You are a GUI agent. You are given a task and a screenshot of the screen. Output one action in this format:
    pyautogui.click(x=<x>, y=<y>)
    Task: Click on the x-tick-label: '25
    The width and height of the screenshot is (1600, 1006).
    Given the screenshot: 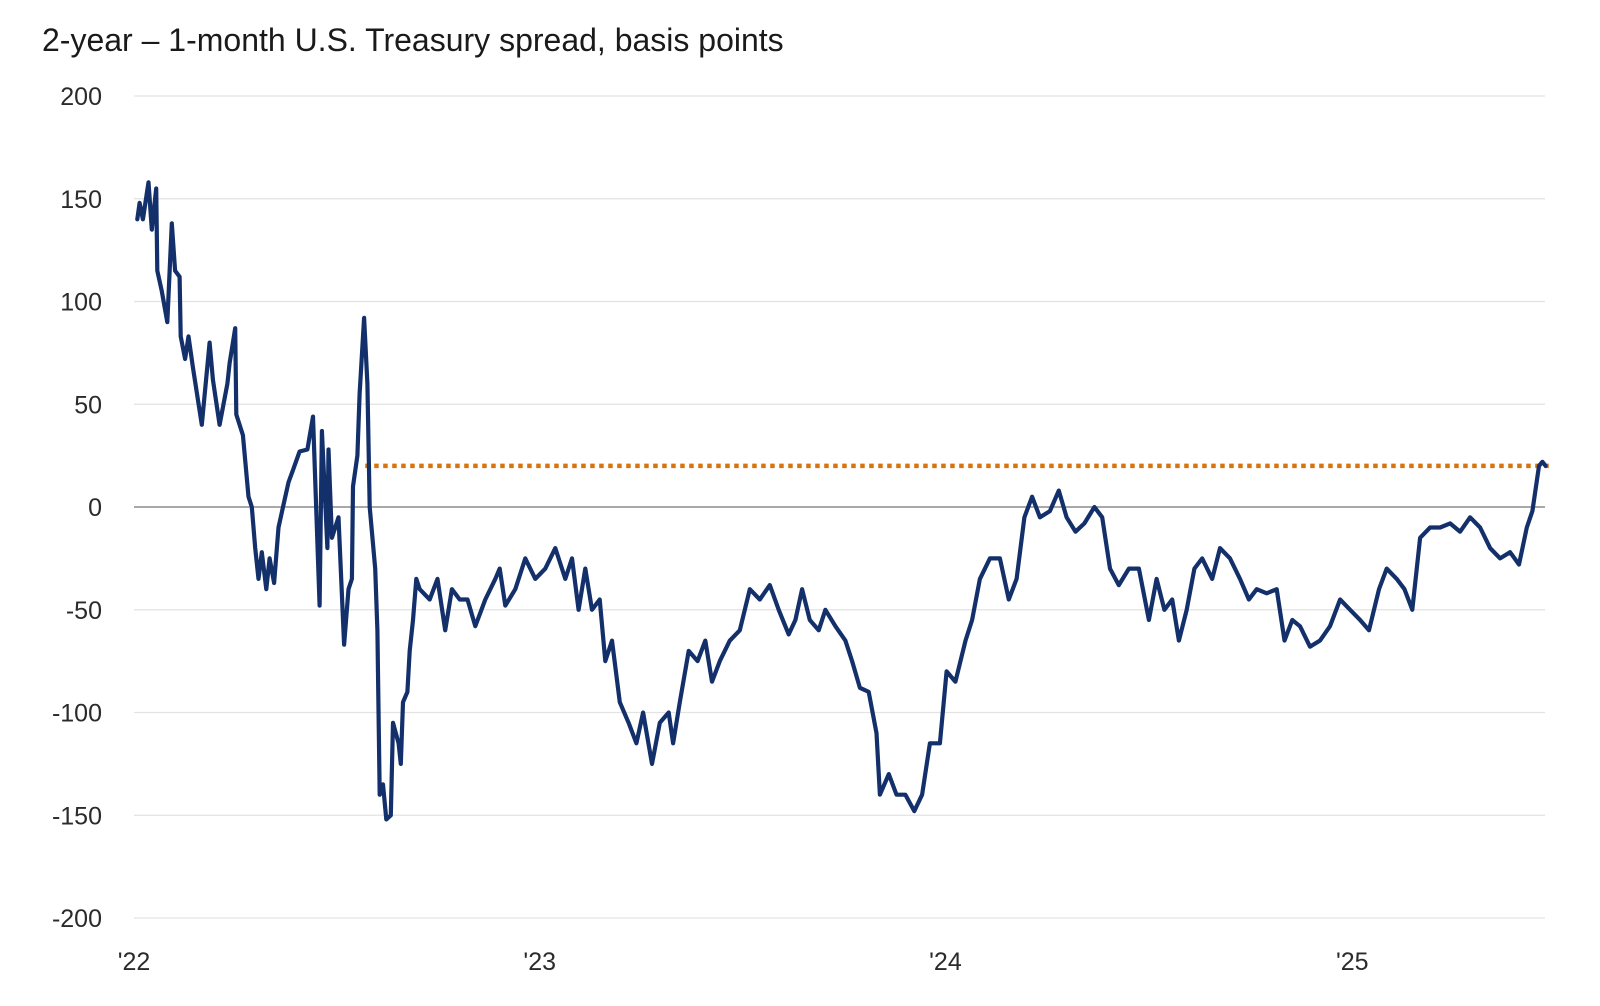 What is the action you would take?
    pyautogui.click(x=1352, y=962)
    